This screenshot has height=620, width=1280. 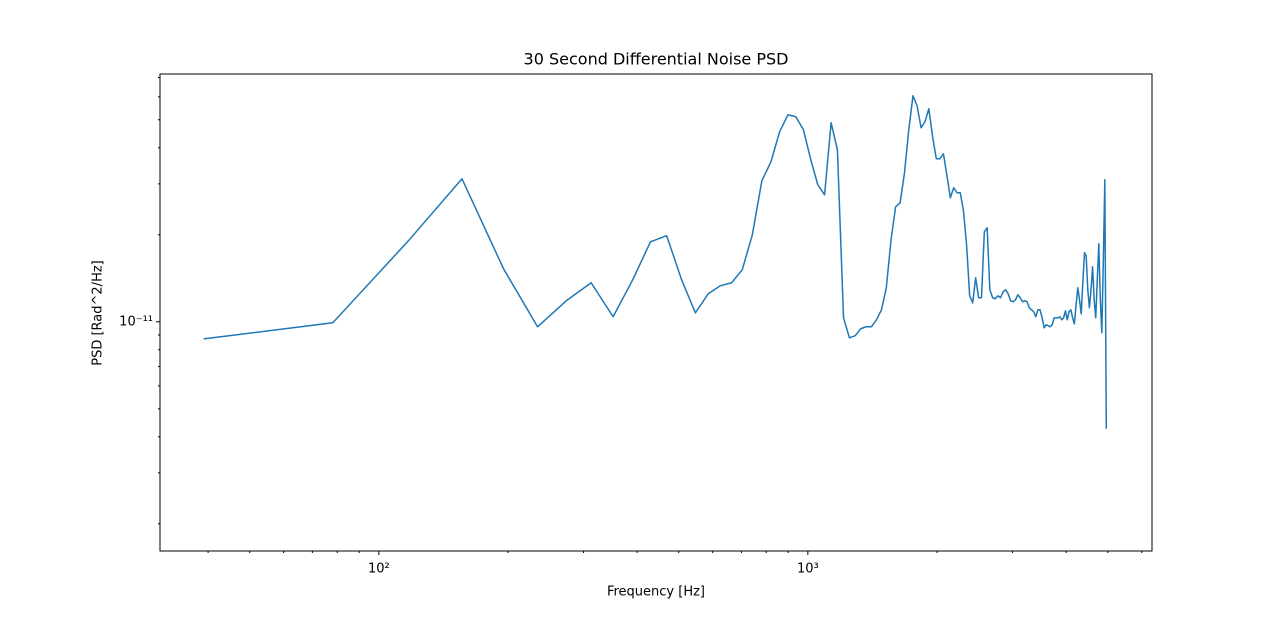 I want to click on y-axis-label: PSD [Rad^2/Hz], so click(x=98, y=313).